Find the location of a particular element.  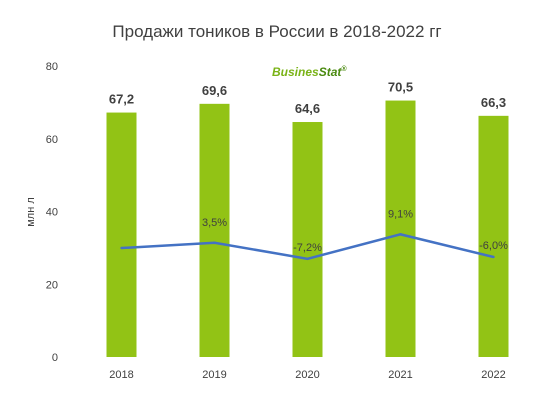

bar-value-labels: 67,2 69,6 64,6 70,5 66,3 is located at coordinates (307, 98).